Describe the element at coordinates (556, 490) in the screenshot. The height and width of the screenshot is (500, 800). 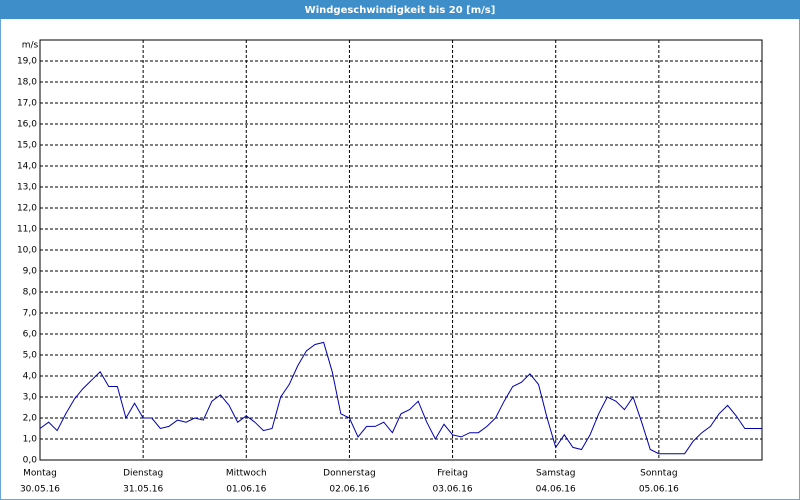
I see `x-tick-date: 04.06.16` at that location.